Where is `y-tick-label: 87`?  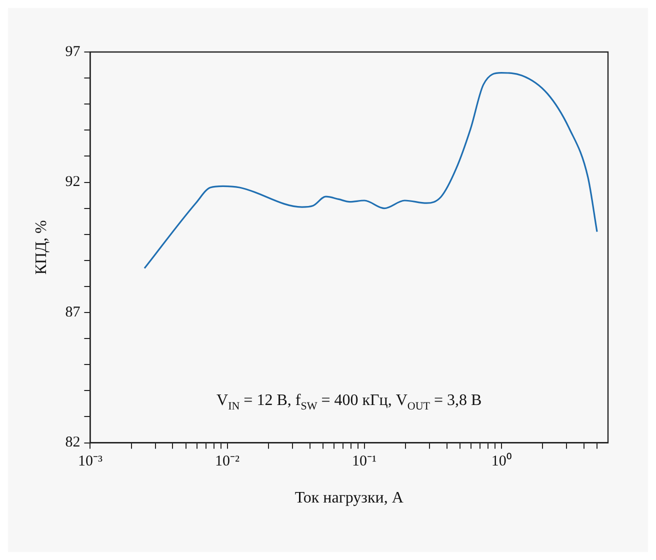
y-tick-label: 87 is located at coordinates (73, 312).